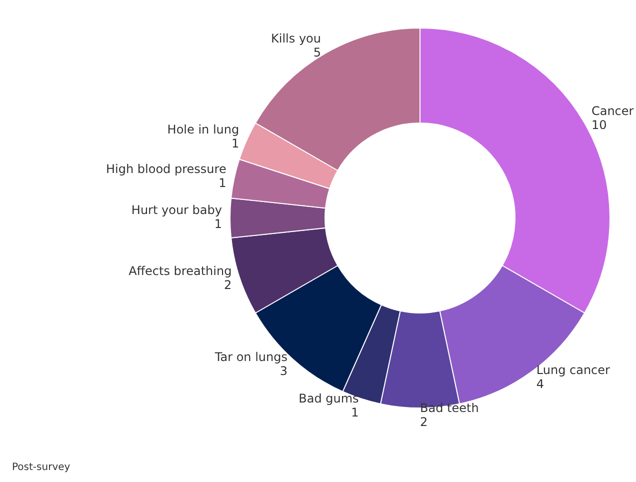 Image resolution: width=636 pixels, height=482 pixels. What do you see at coordinates (176, 210) in the screenshot?
I see `slice-label: Hurt your baby` at bounding box center [176, 210].